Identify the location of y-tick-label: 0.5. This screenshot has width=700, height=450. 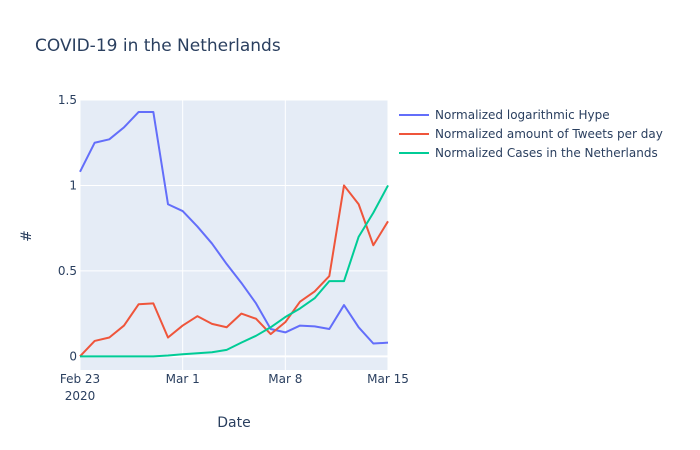
(67, 271).